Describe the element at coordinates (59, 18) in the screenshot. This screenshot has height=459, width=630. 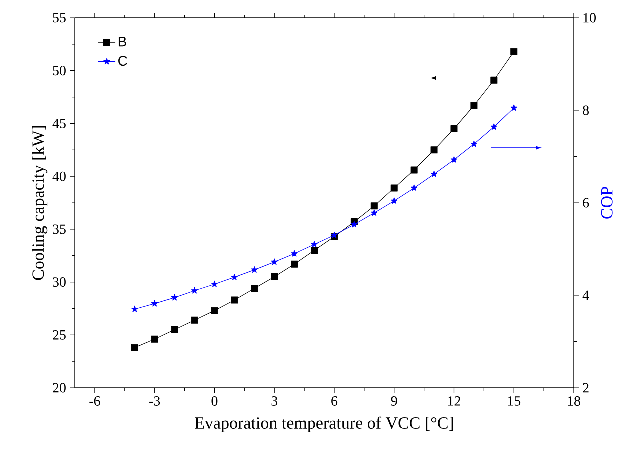
I see `y-tick-label: 55` at that location.